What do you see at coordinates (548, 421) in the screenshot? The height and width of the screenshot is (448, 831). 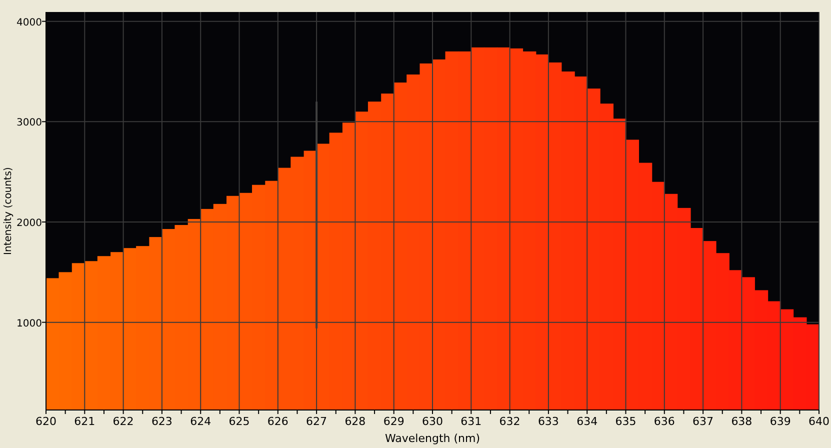 I see `x-tick-label: 633` at bounding box center [548, 421].